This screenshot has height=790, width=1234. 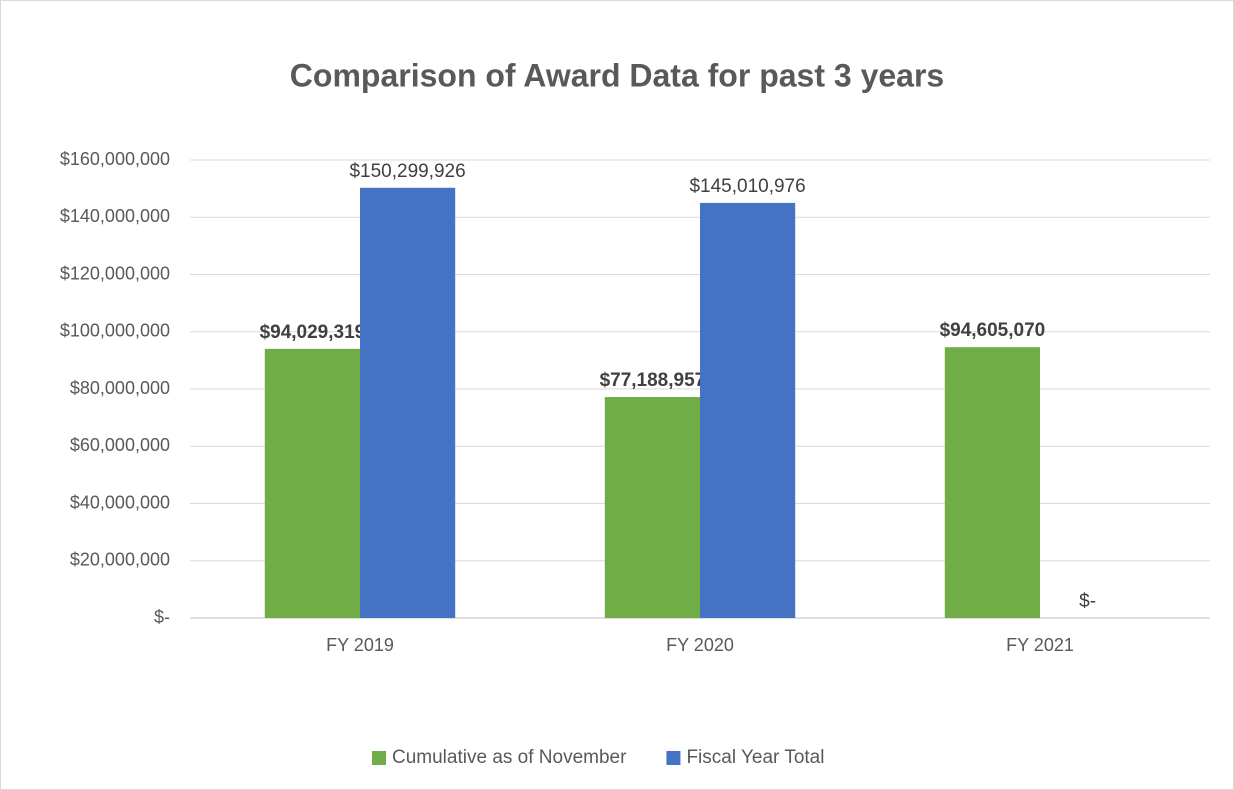 What do you see at coordinates (162, 617) in the screenshot?
I see `y-tick-label: $-` at bounding box center [162, 617].